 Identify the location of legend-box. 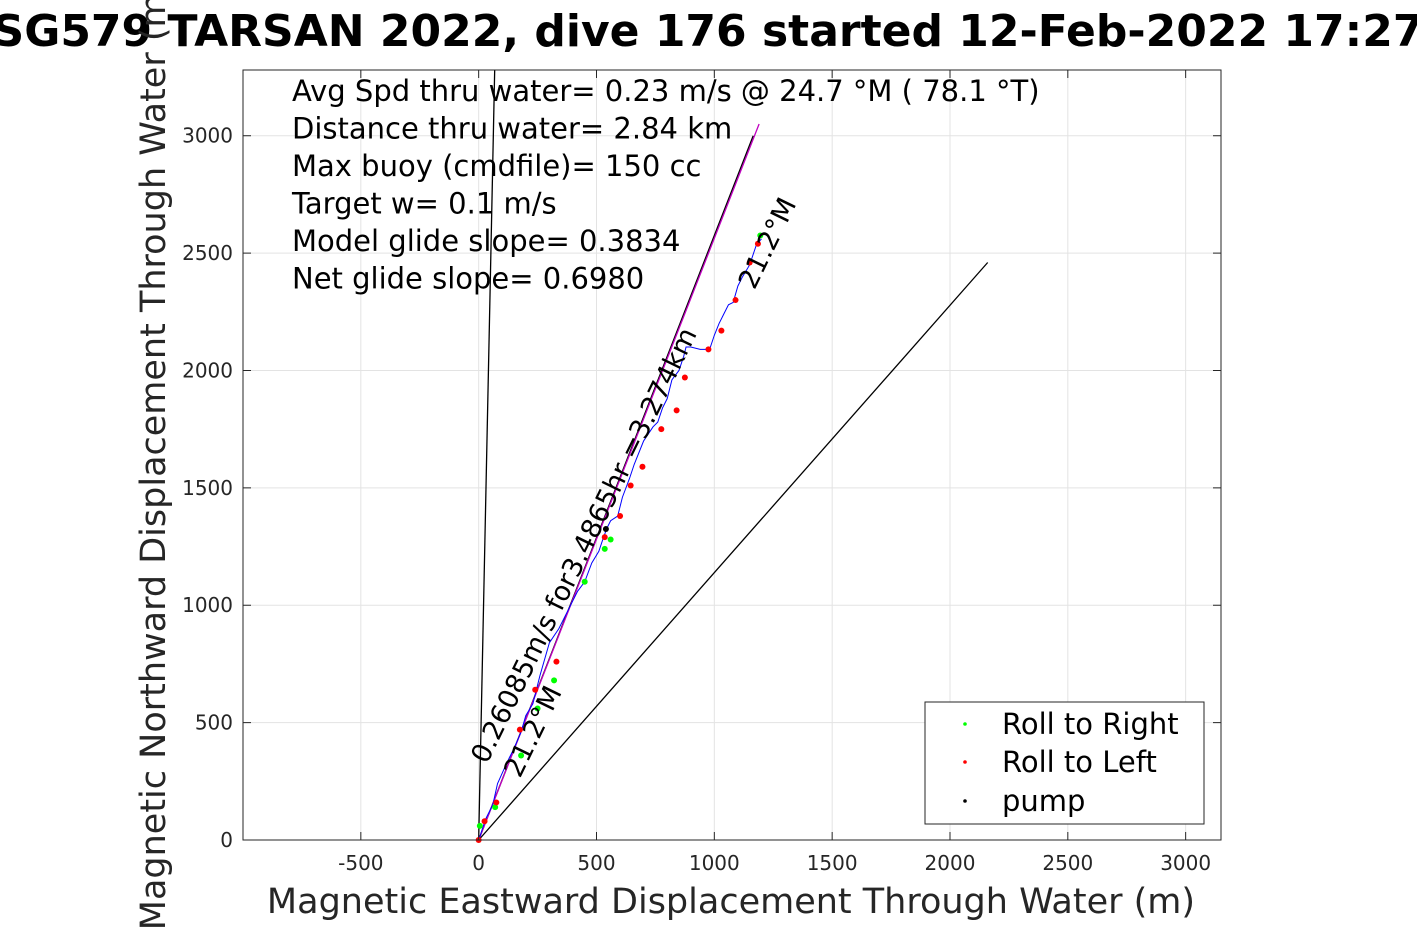
(1064, 763).